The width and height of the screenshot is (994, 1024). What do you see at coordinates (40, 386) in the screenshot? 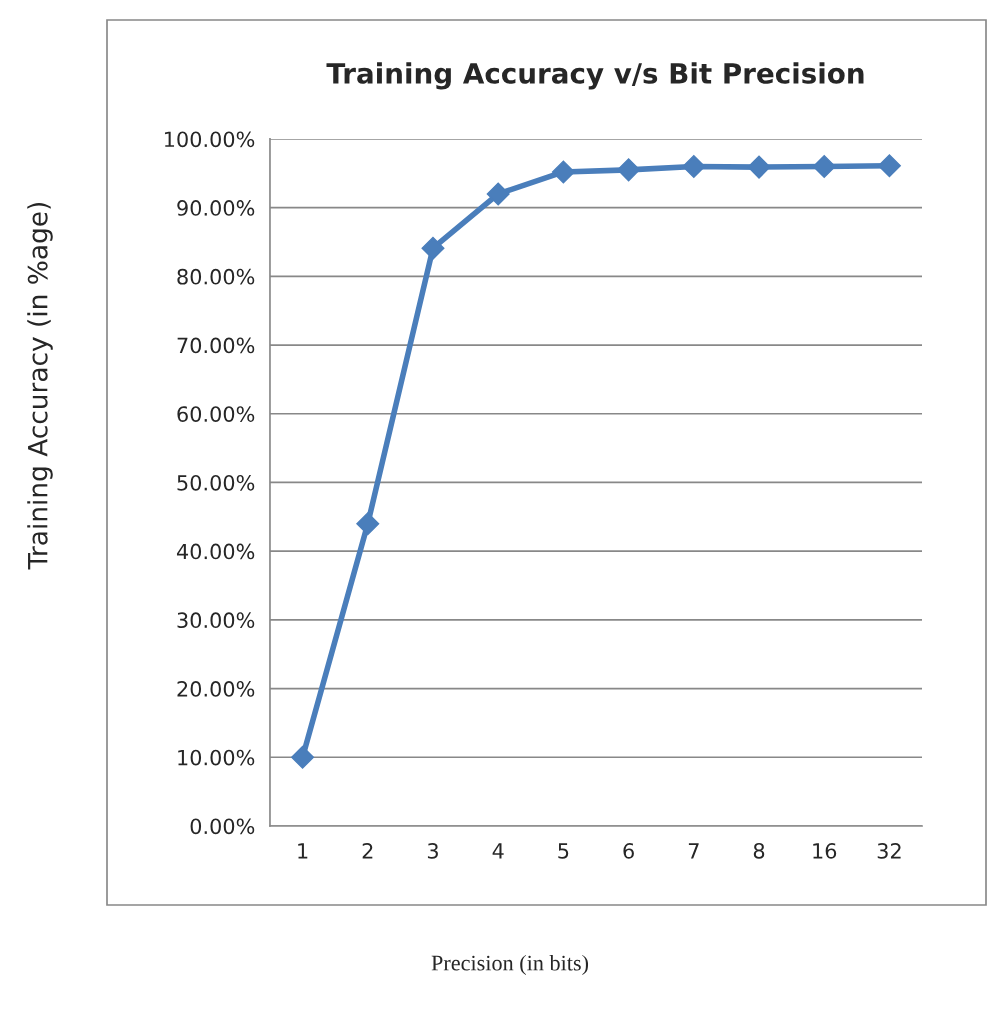
I see `y-axis-title: Training Accuracy (in %age)` at bounding box center [40, 386].